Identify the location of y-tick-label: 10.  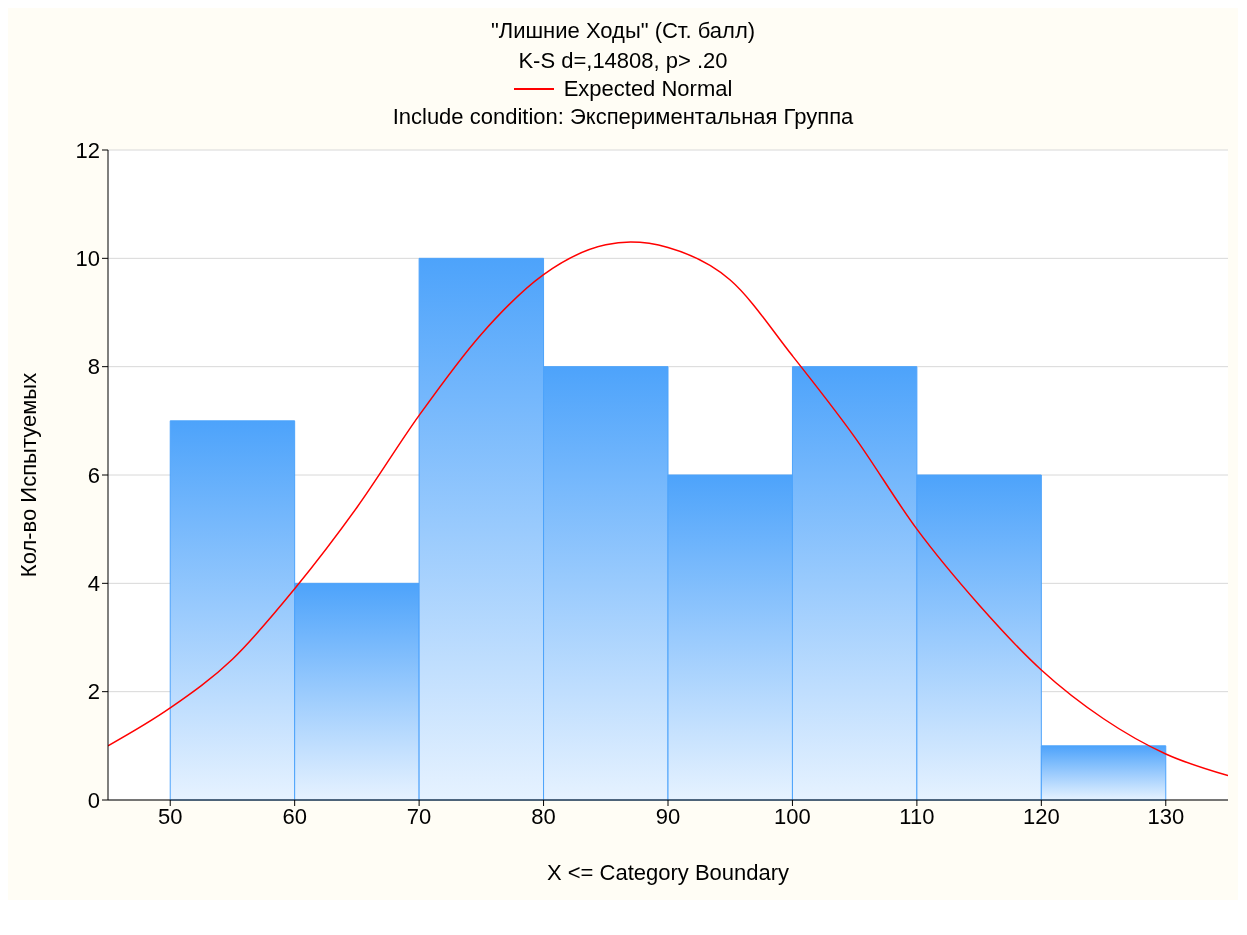
(87, 259).